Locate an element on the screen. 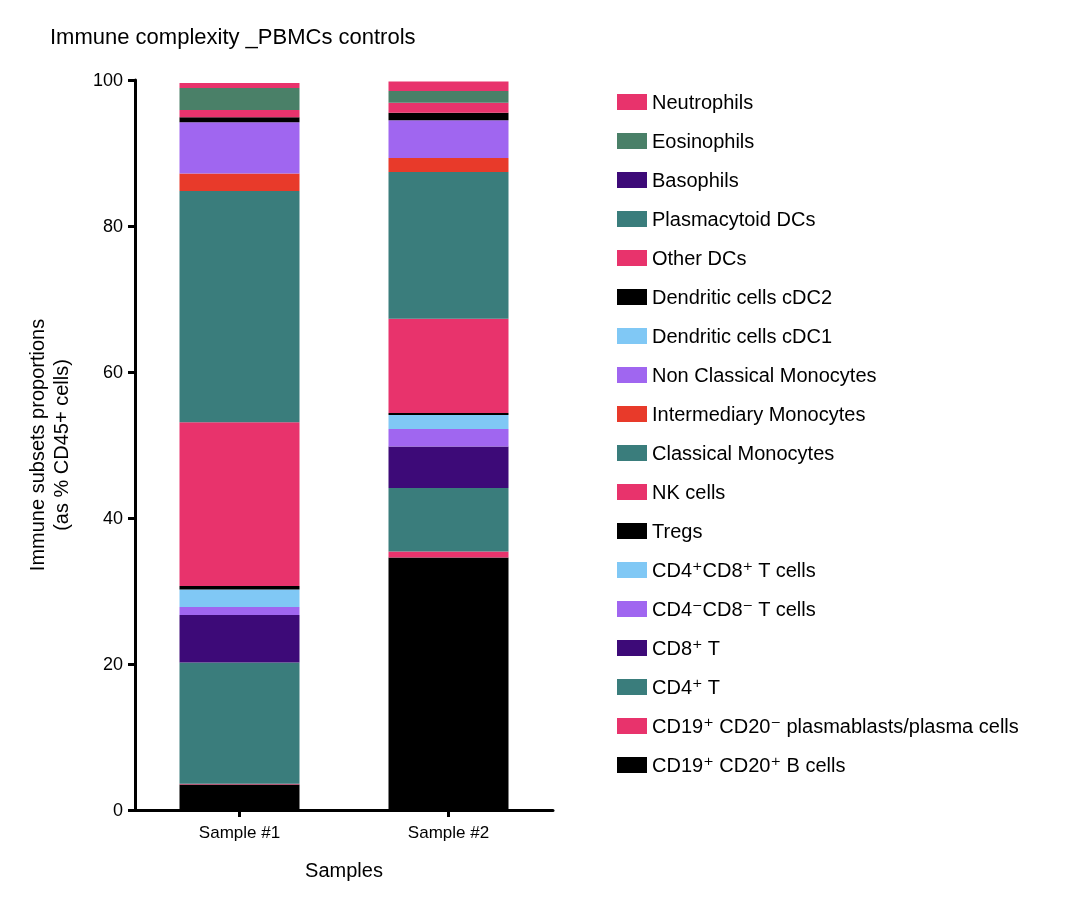 The height and width of the screenshot is (897, 1080). y-tick-label: 0 is located at coordinates (117, 810).